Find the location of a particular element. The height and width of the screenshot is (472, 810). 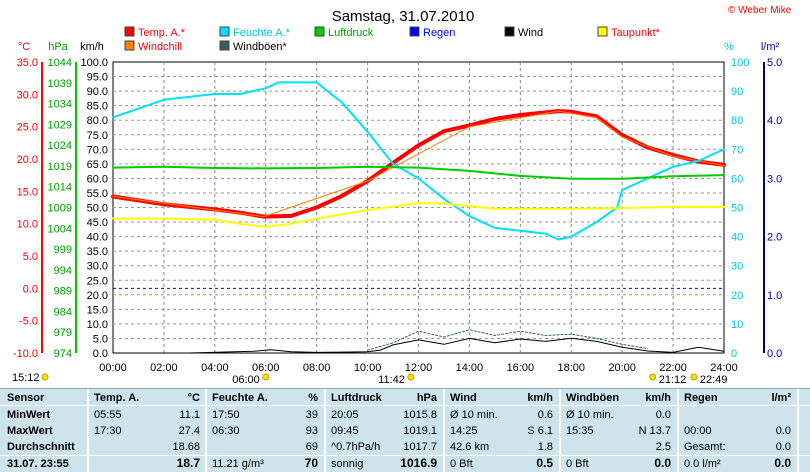

x-tick-label: 12:00 is located at coordinates (419, 368).